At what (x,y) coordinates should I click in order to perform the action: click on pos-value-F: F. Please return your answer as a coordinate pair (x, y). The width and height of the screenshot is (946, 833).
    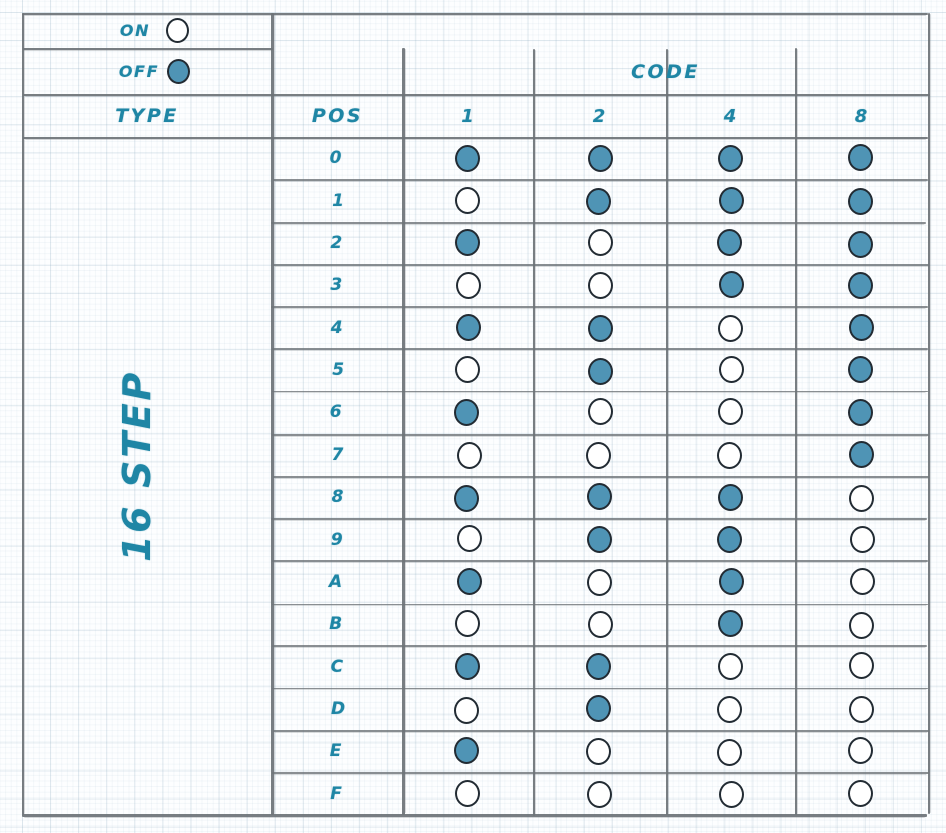
    Looking at the image, I should click on (336, 793).